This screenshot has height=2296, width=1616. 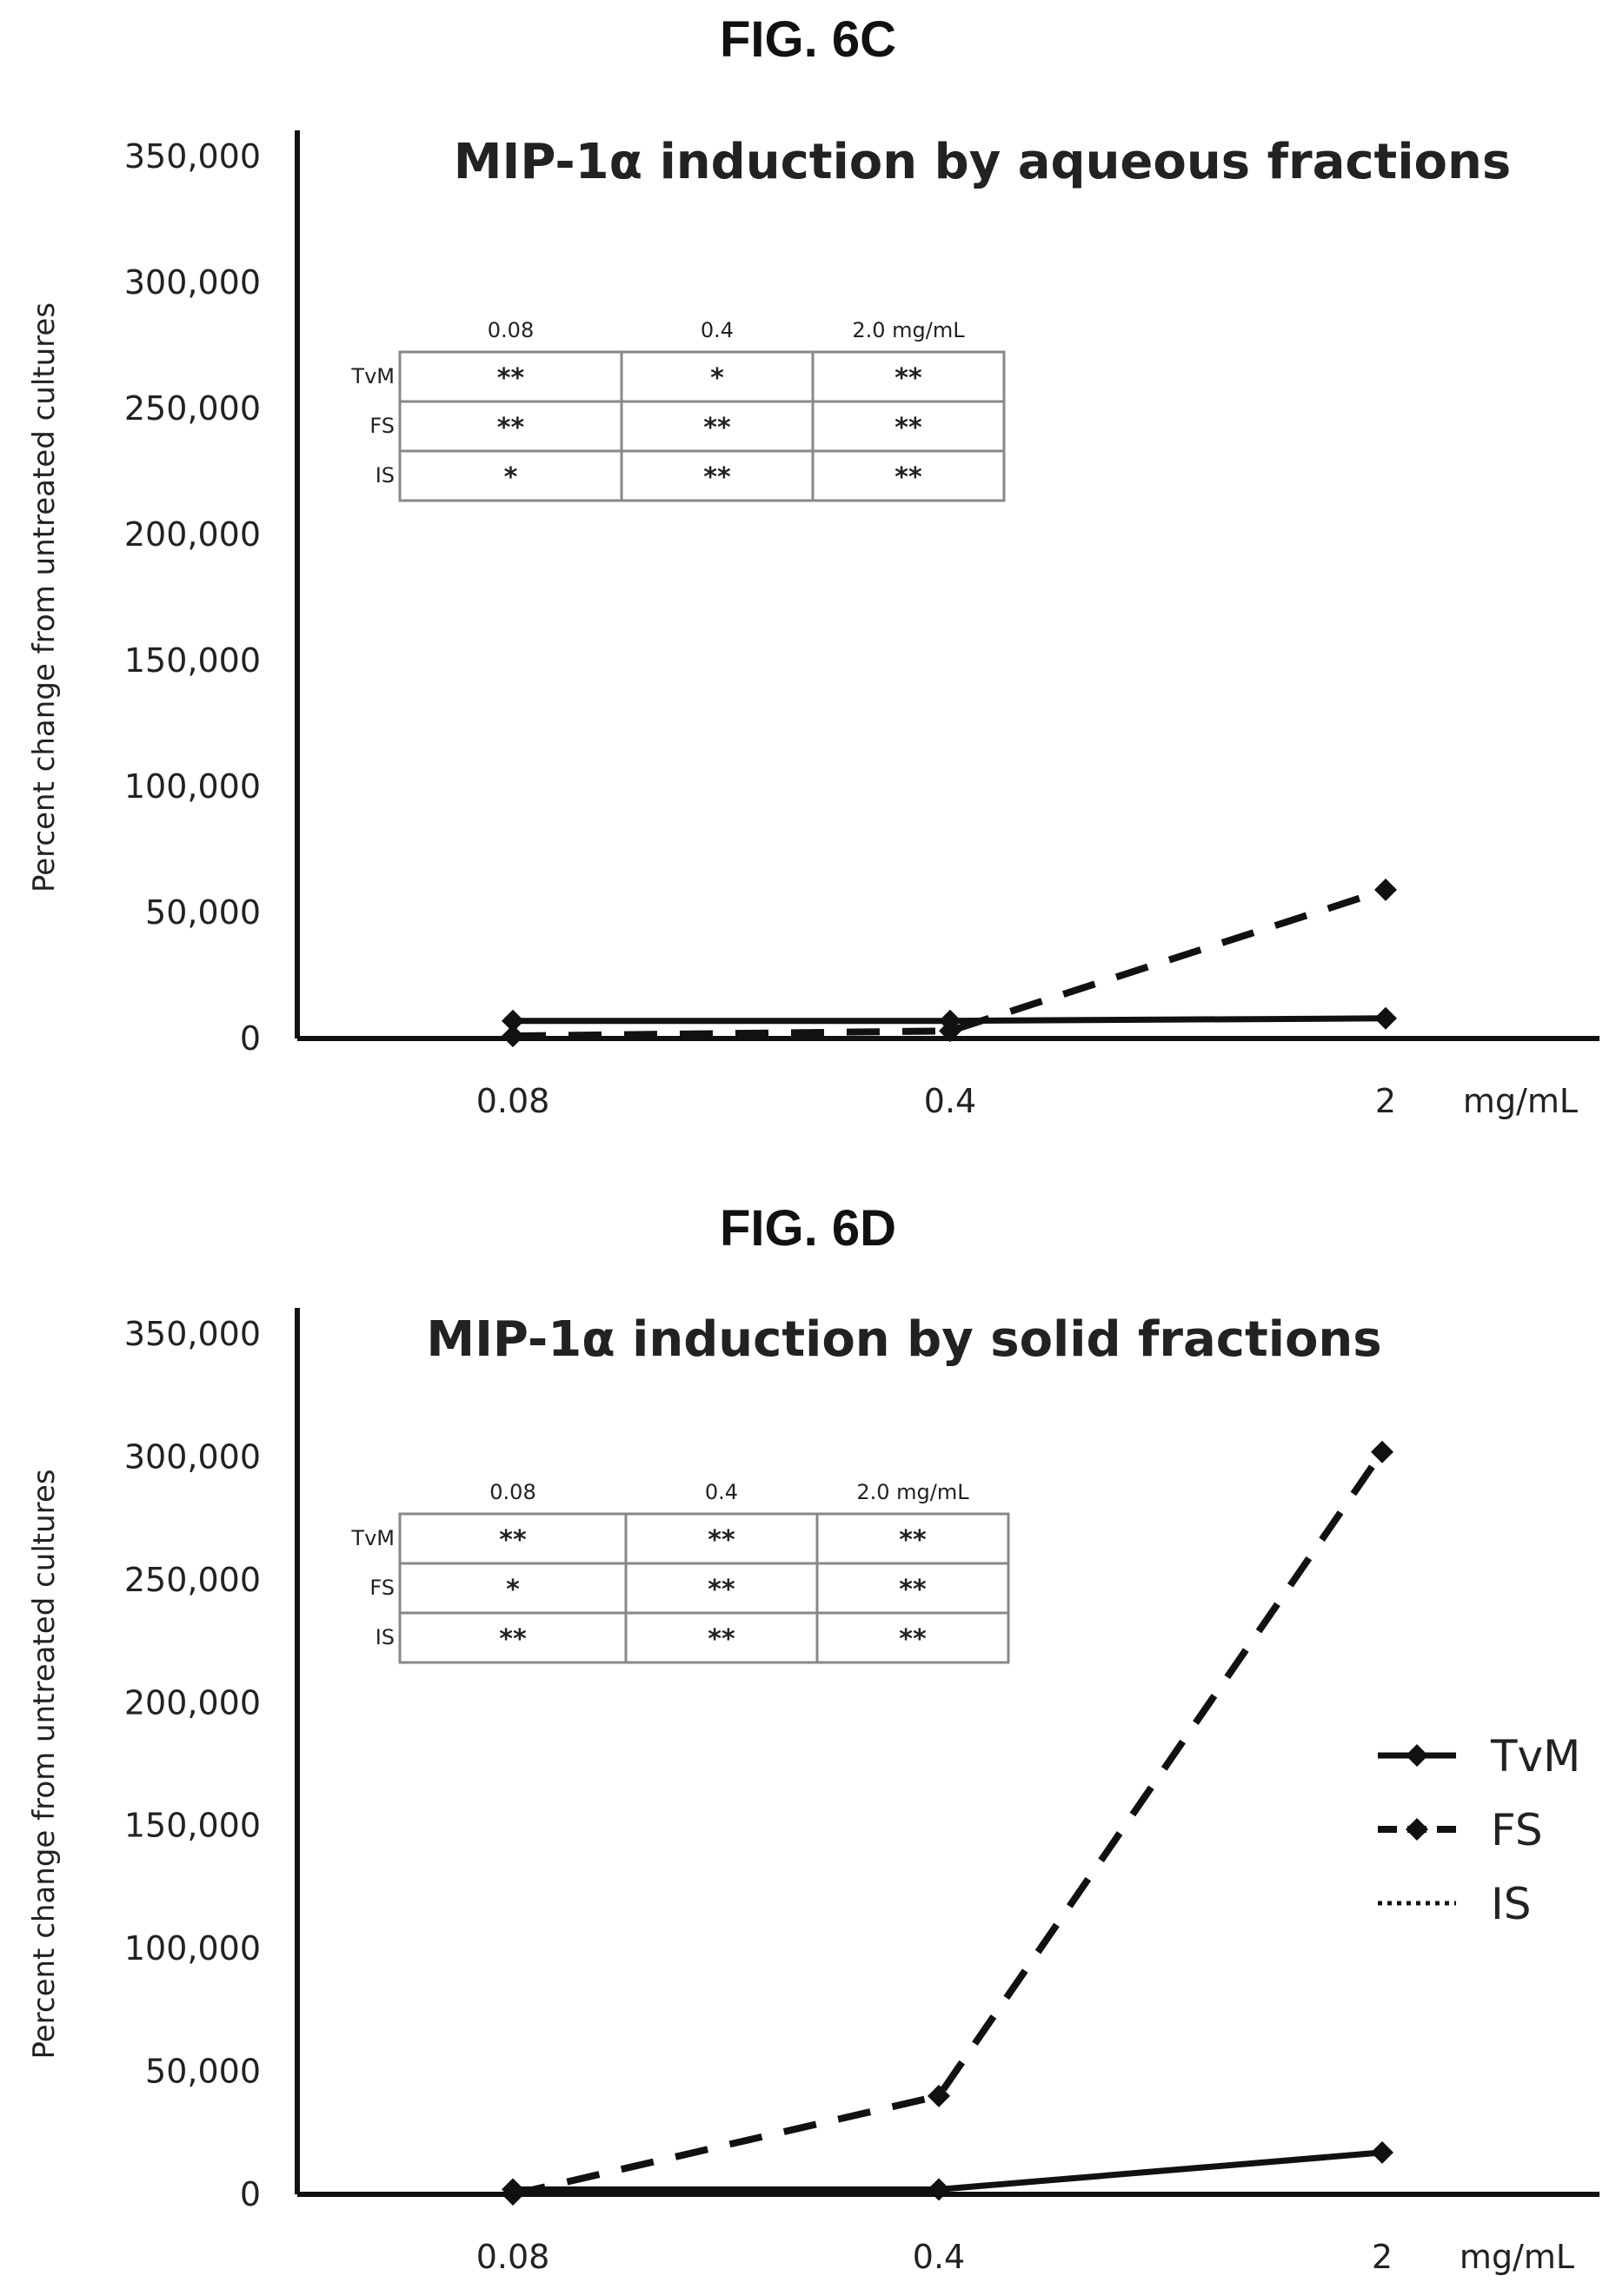 I want to click on chart-title: MIP-1α induction by solid fractions, so click(x=903, y=1339).